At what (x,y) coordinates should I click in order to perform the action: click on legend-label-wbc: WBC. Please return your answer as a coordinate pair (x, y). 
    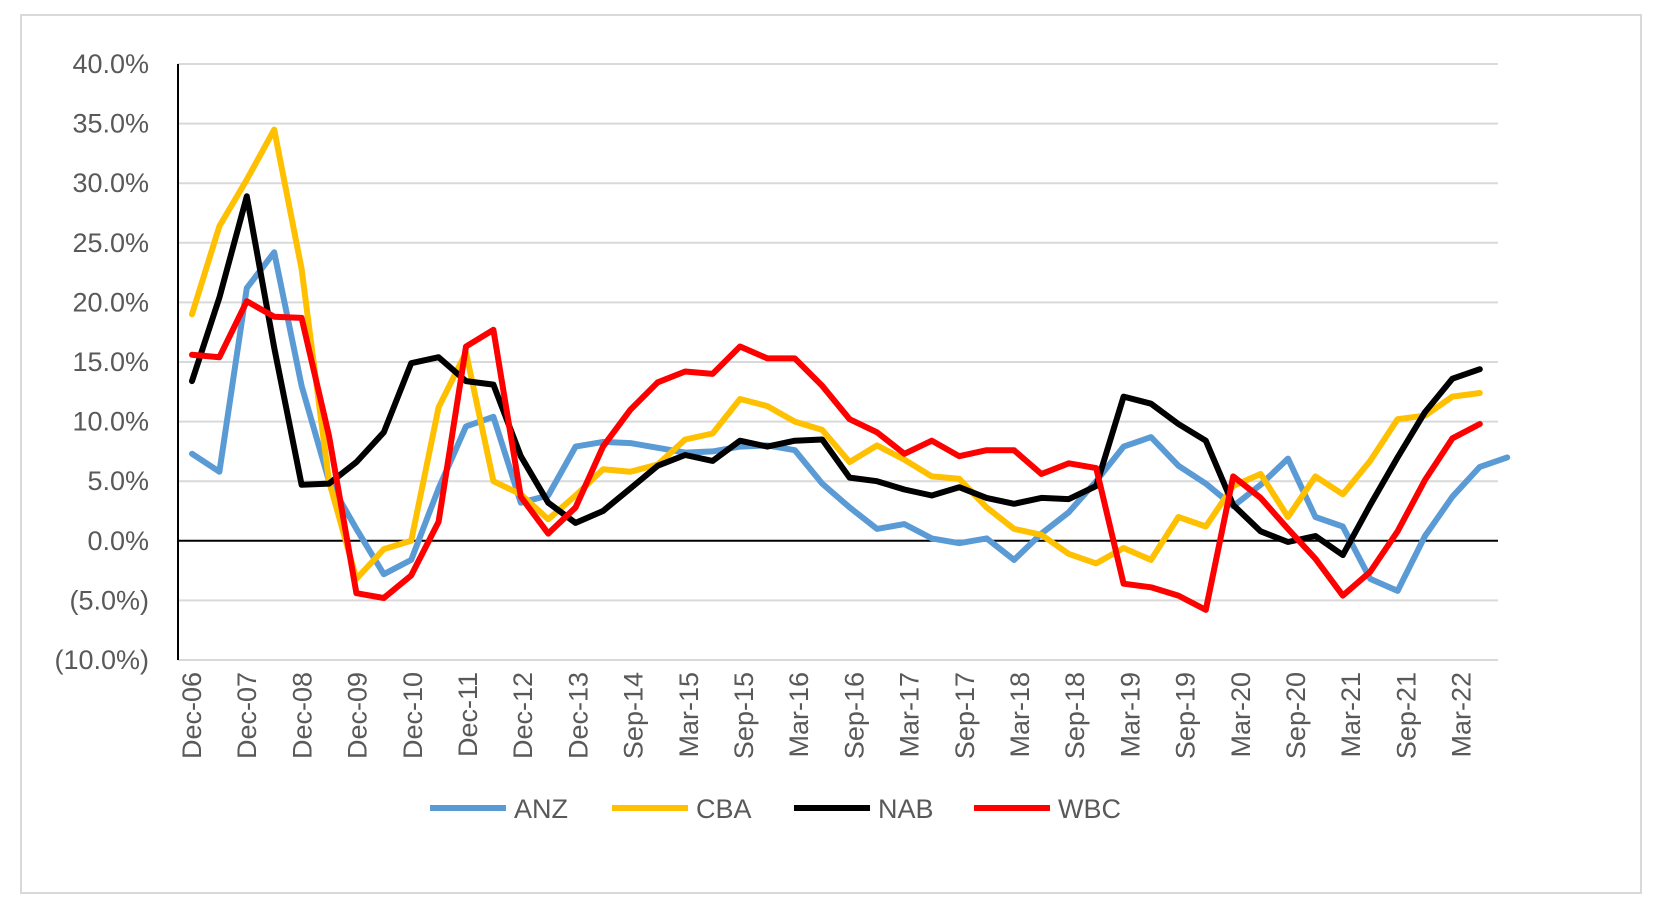
    Looking at the image, I should click on (1089, 809).